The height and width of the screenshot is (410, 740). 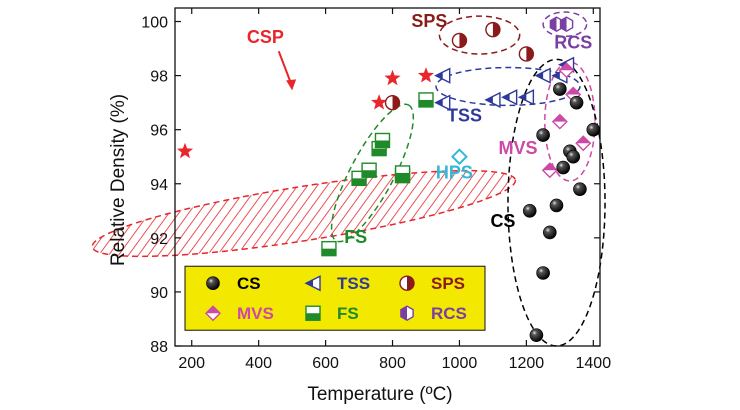 I want to click on x-tick-label: 1000, so click(x=460, y=363).